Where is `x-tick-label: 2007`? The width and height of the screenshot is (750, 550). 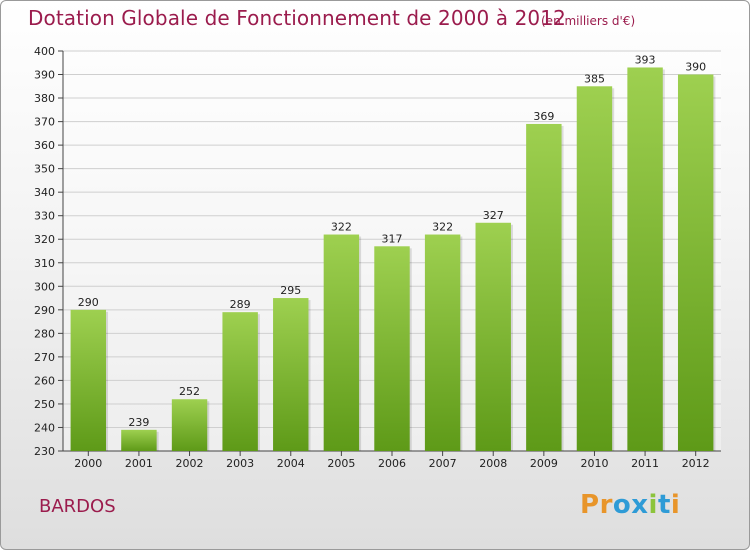 x-tick-label: 2007 is located at coordinates (443, 463).